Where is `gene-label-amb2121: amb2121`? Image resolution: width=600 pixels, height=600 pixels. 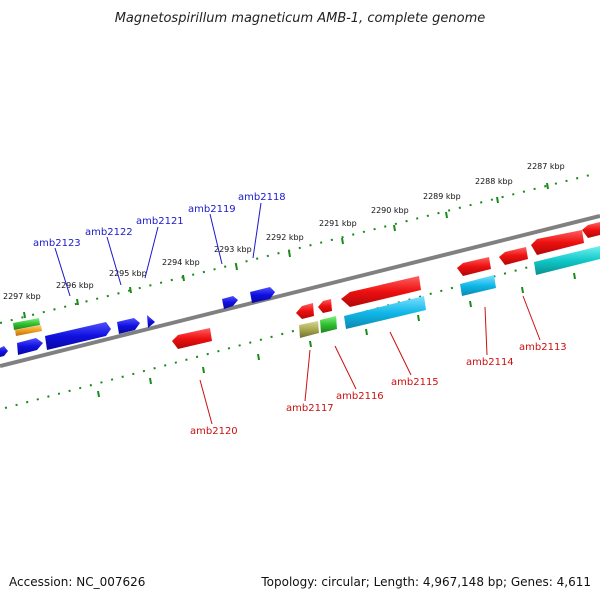
gene-label-amb2121: amb2121 is located at coordinates (160, 221).